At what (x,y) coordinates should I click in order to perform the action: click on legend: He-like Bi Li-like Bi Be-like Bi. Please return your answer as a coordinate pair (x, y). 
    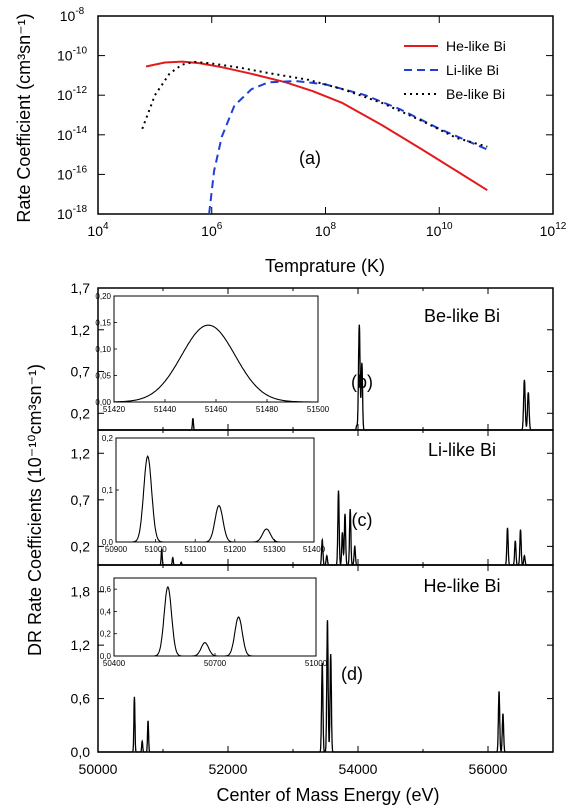
    Looking at the image, I should click on (455, 70).